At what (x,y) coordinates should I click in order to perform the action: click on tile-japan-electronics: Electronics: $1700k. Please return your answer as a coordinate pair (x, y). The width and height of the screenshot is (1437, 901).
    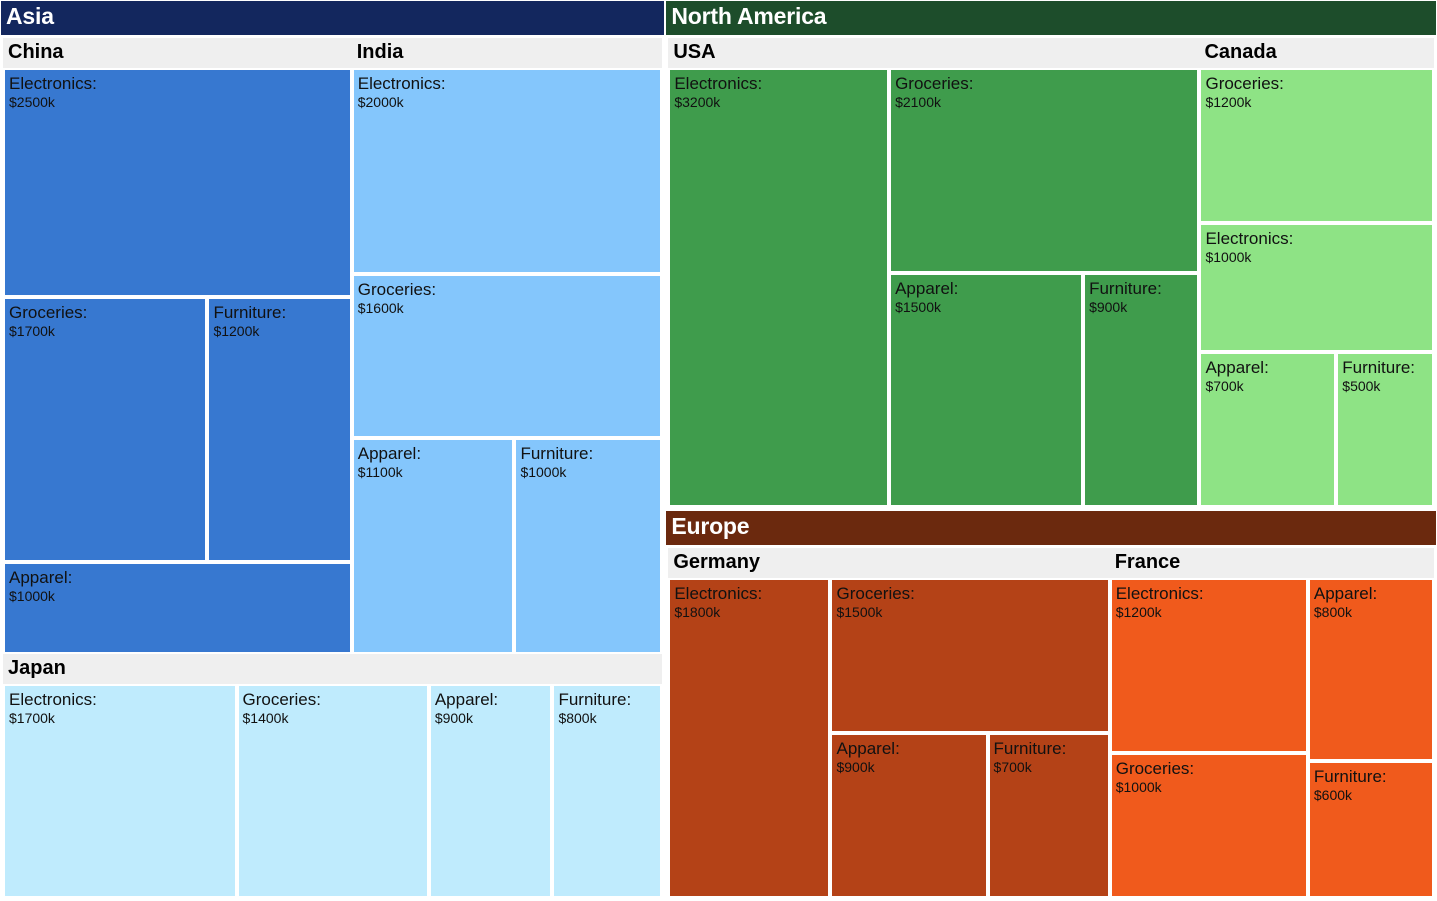
    Looking at the image, I should click on (120, 790).